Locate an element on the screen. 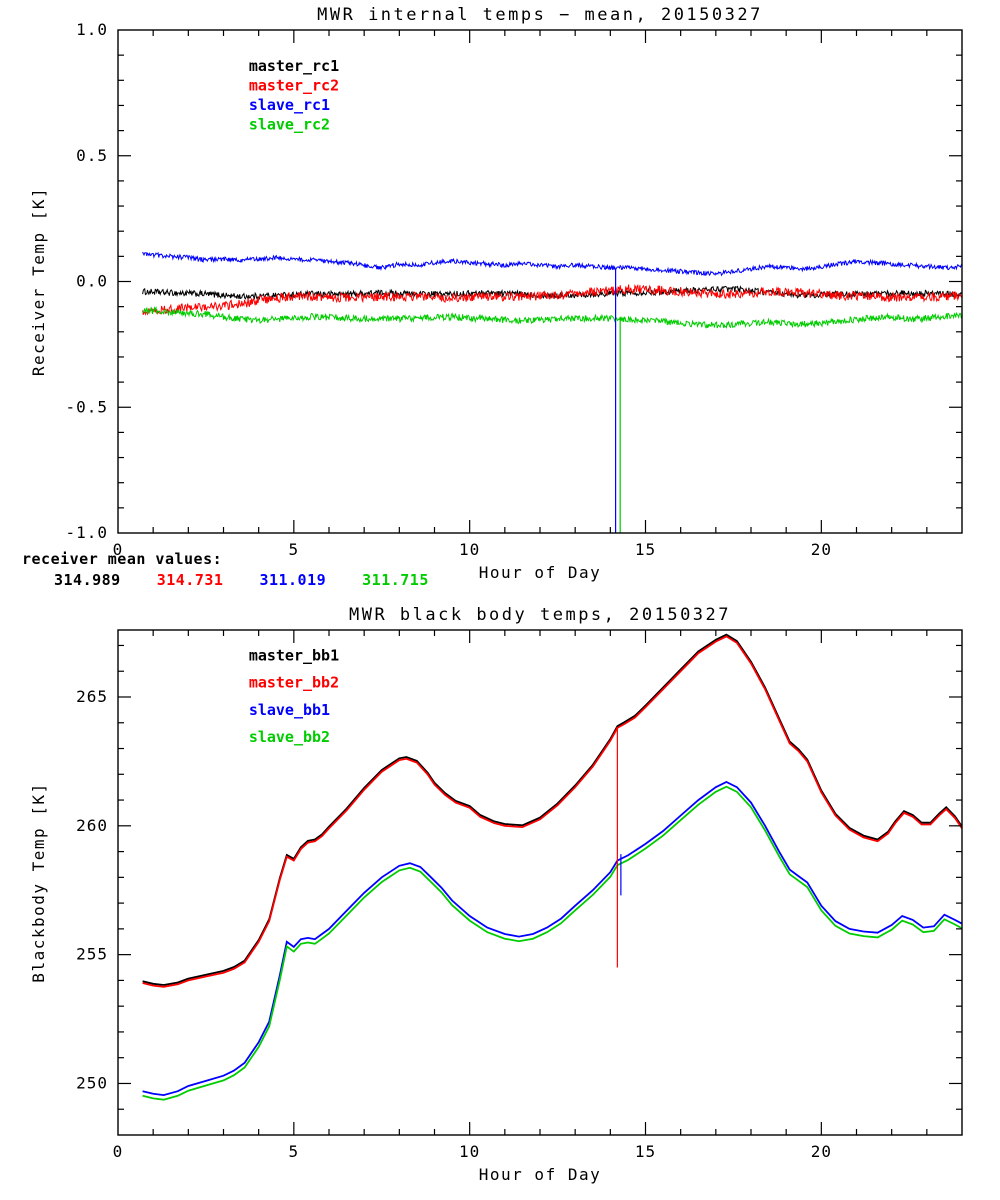  y-tick-label: 1.0 is located at coordinates (92, 29).